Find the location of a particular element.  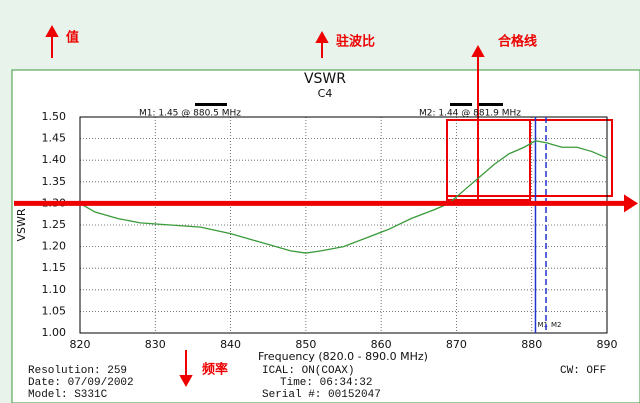

annotation: 值 is located at coordinates (72, 38).